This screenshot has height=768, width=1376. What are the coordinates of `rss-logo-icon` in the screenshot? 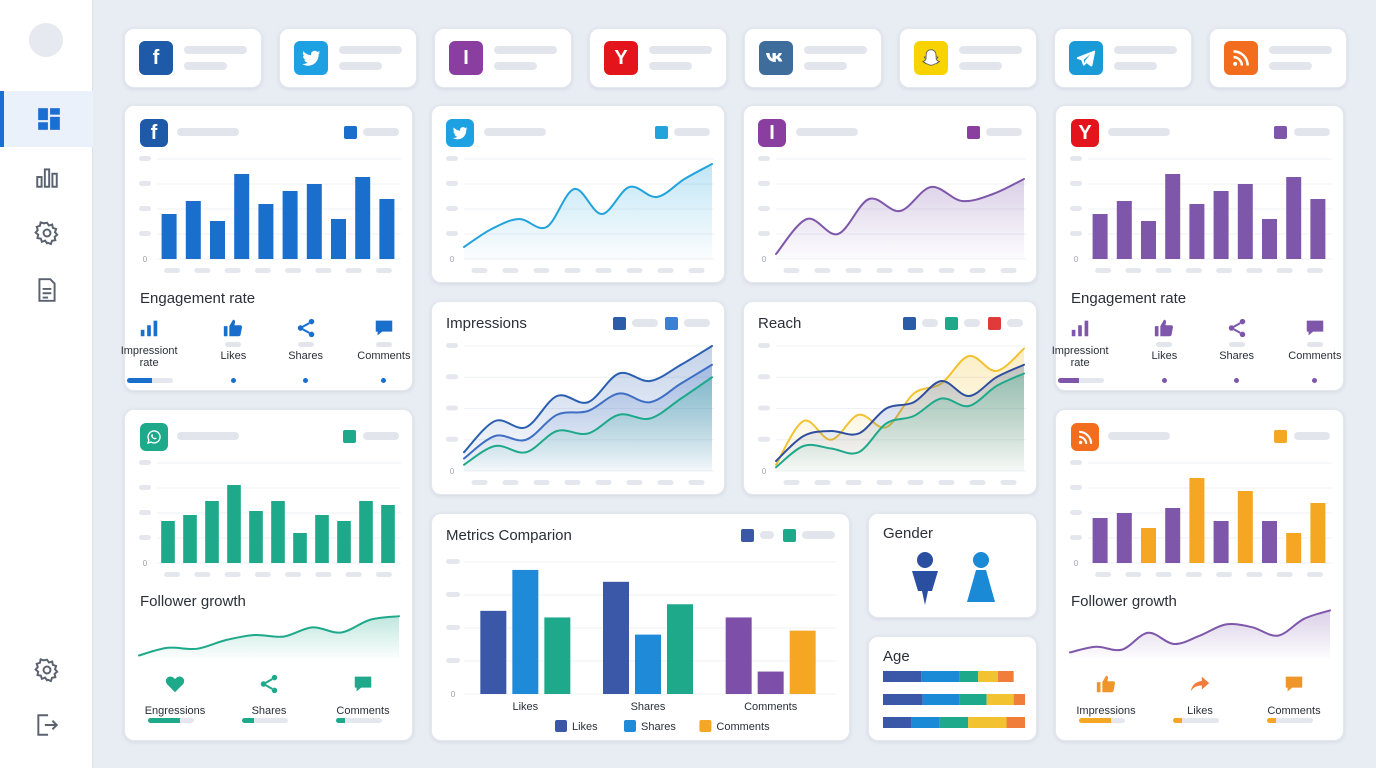 It's located at (1241, 58).